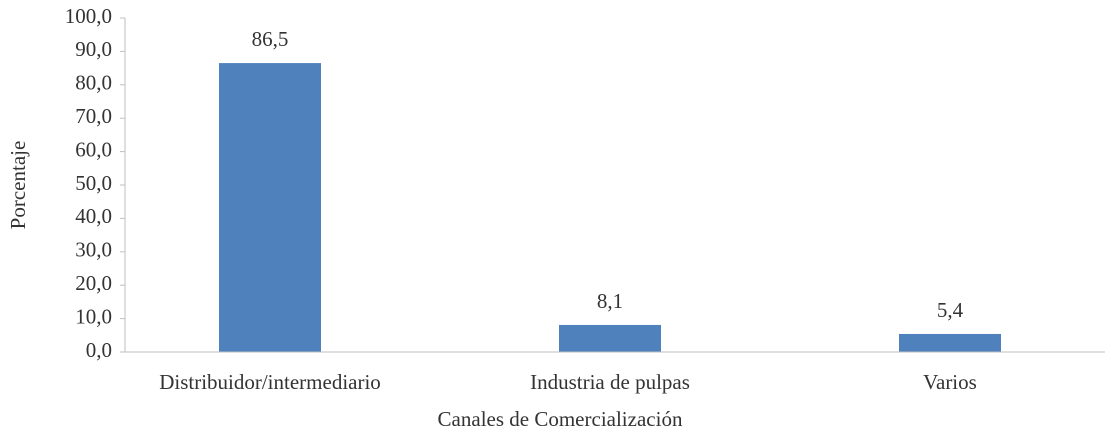 Image resolution: width=1108 pixels, height=434 pixels. What do you see at coordinates (93, 49) in the screenshot?
I see `y-tick-label: 90,0` at bounding box center [93, 49].